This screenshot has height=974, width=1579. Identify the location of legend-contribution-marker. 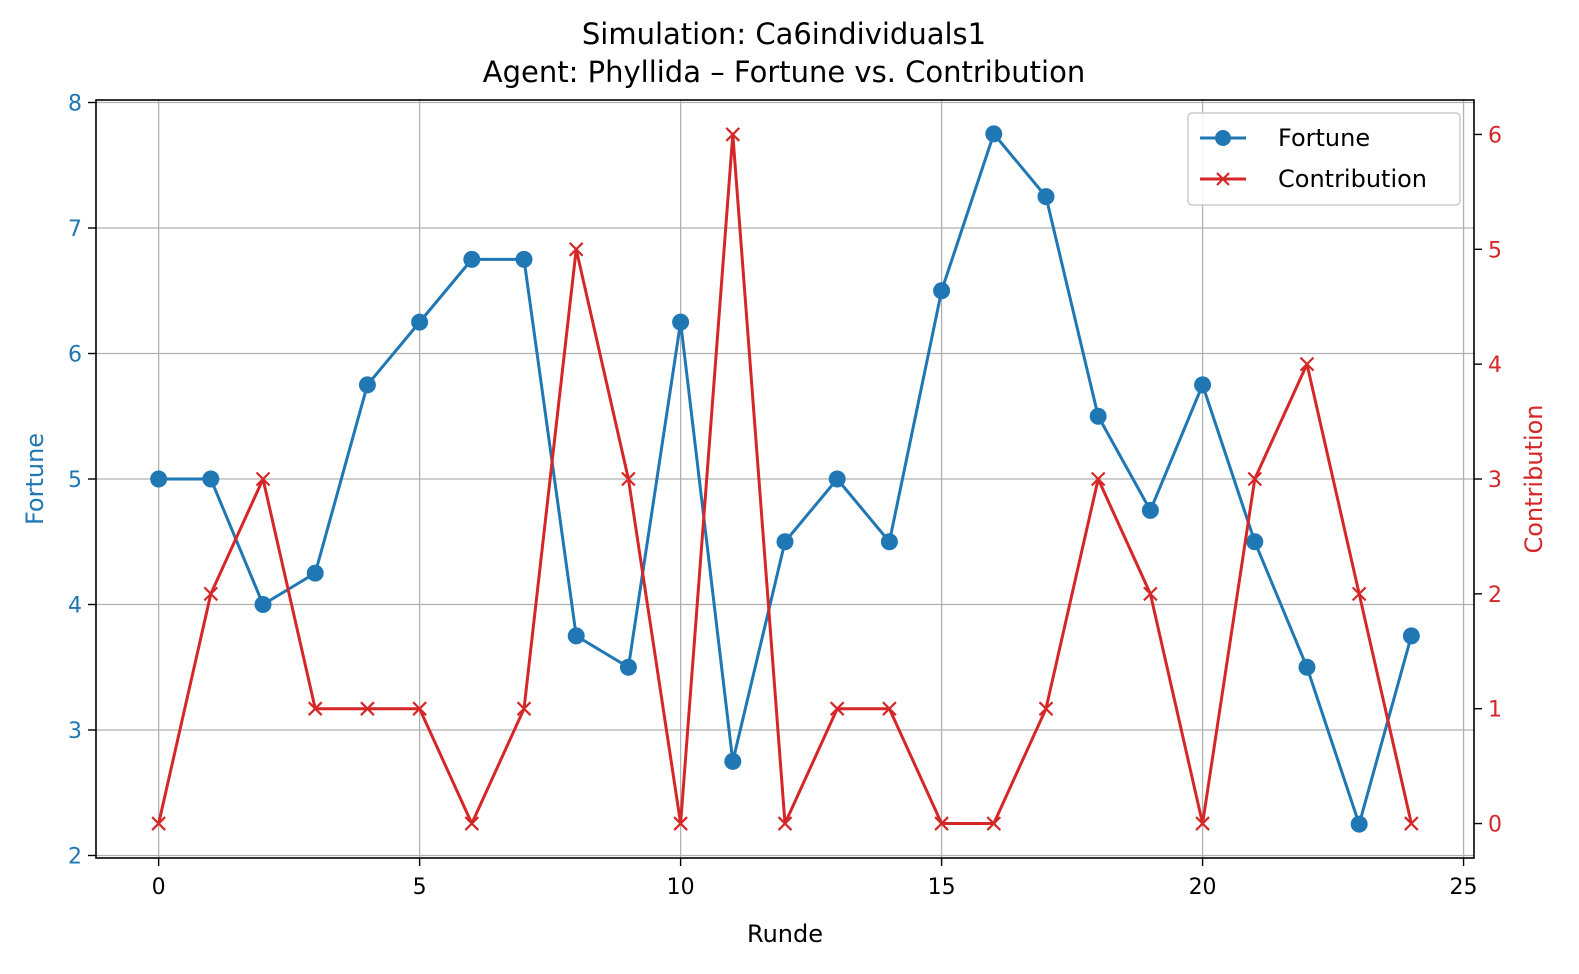
(1223, 179).